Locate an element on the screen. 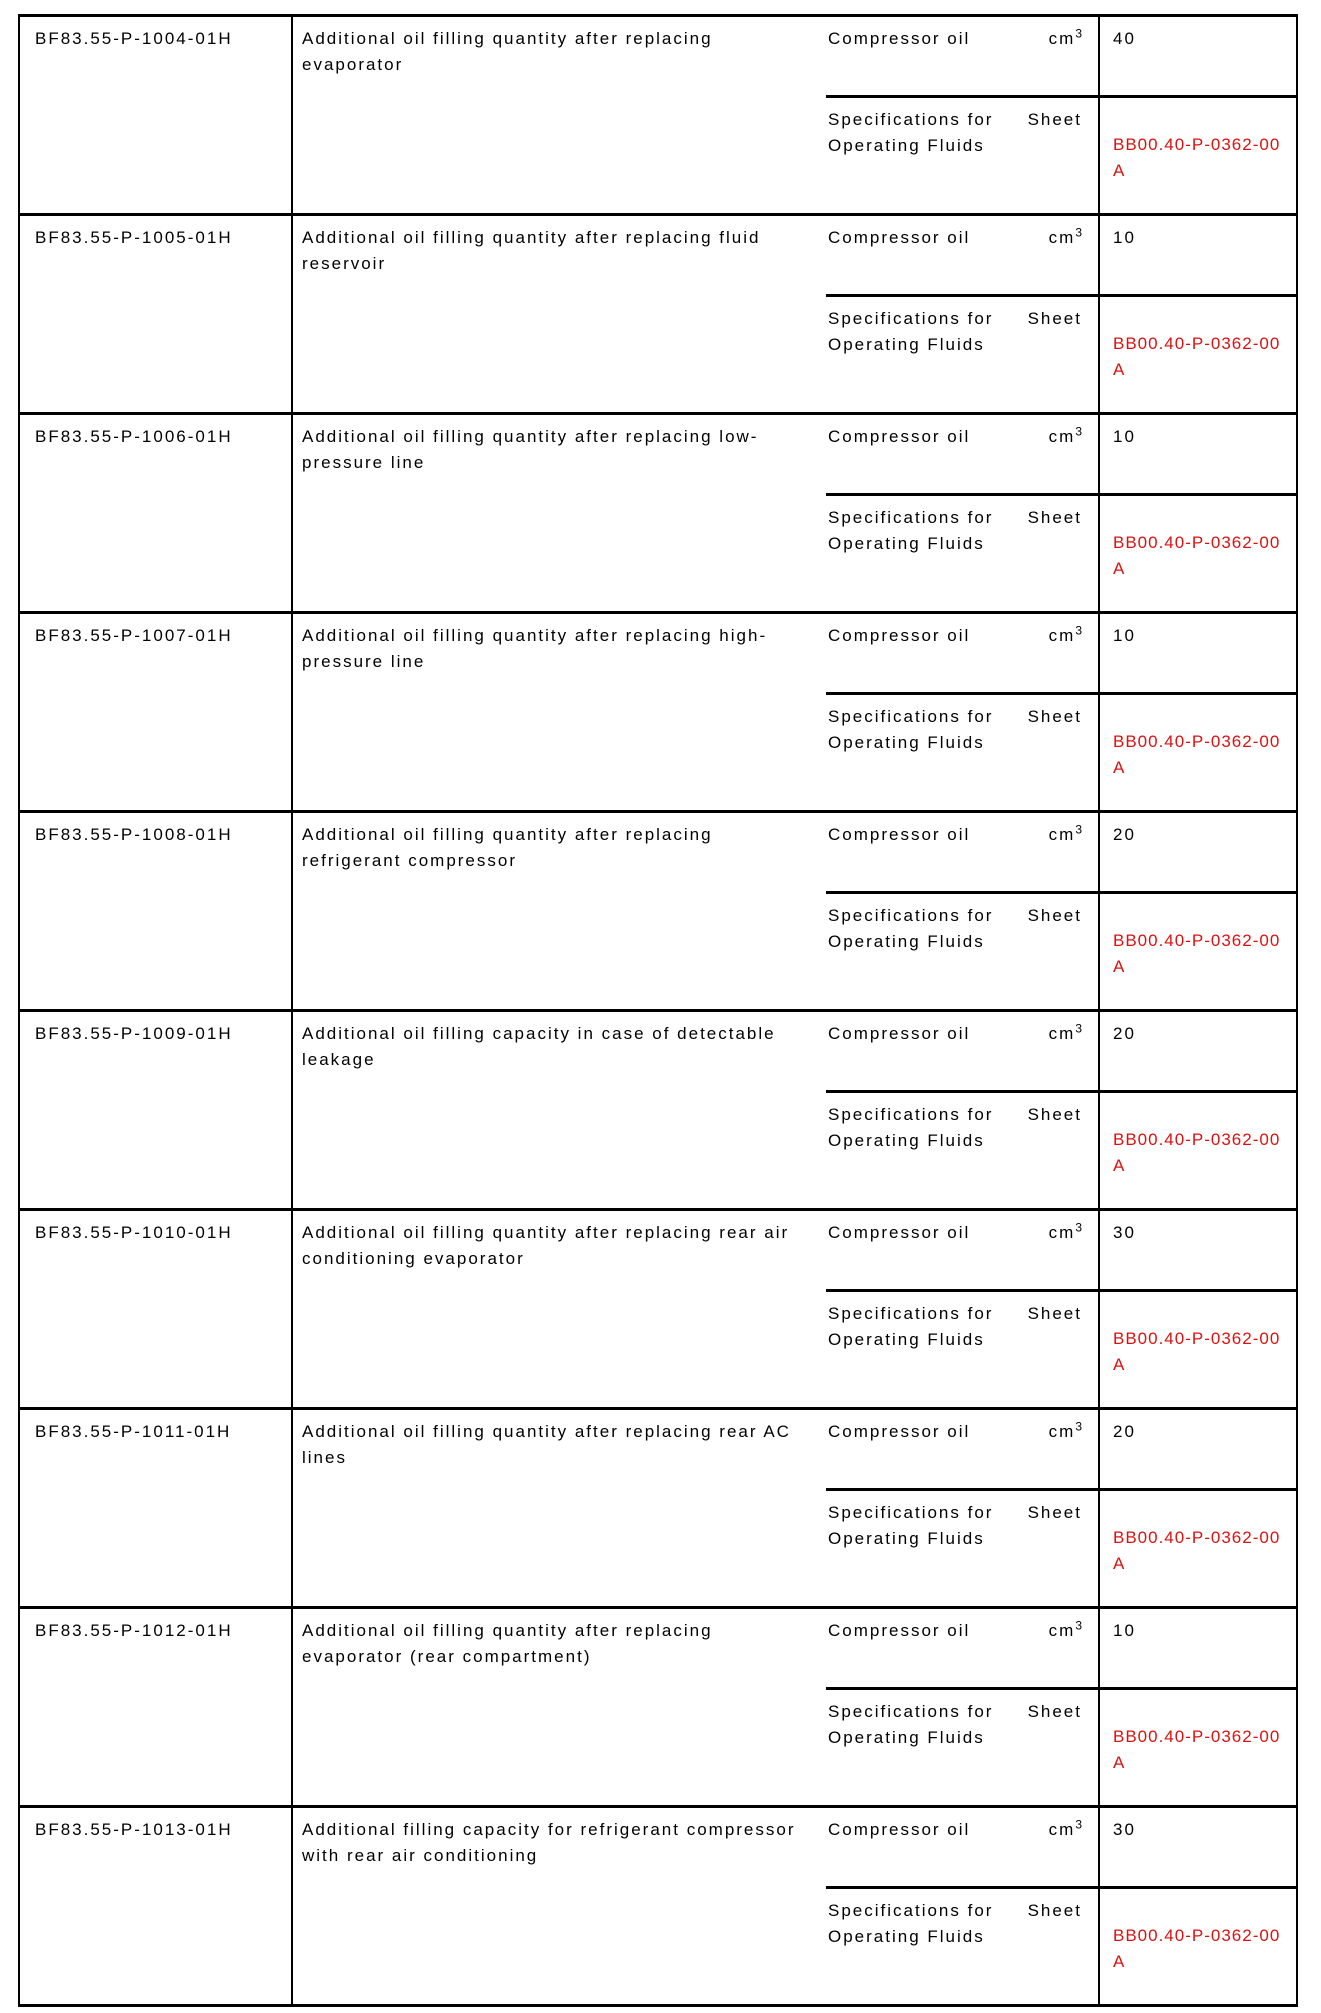 This screenshot has width=1321, height=2013. compressor-oil-row: Compressor oil cm3 10 is located at coordinates (1061, 455).